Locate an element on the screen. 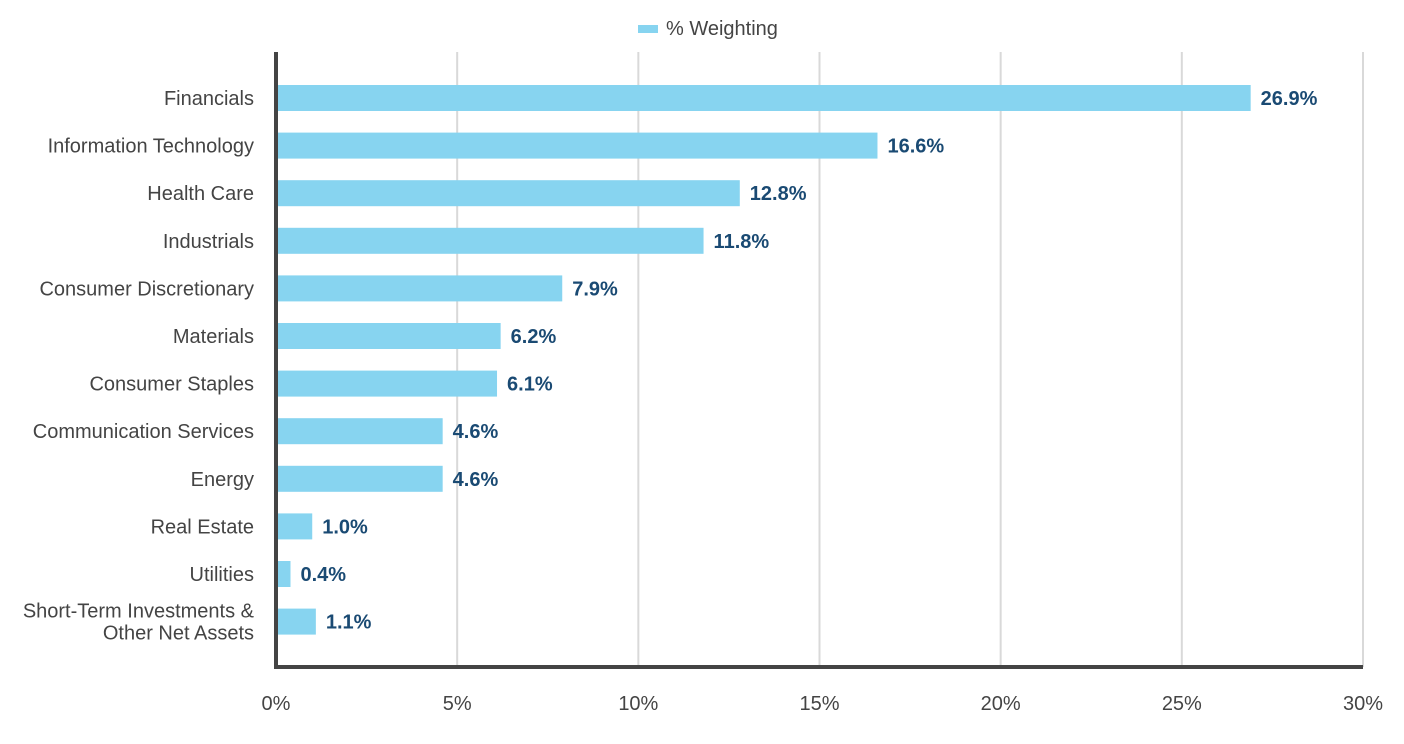  category-label-8: Energy is located at coordinates (222, 480).